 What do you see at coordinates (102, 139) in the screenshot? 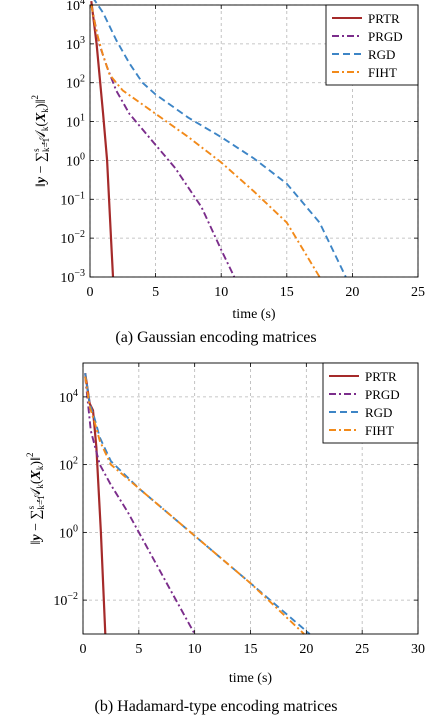
I see `series-line-prtr` at bounding box center [102, 139].